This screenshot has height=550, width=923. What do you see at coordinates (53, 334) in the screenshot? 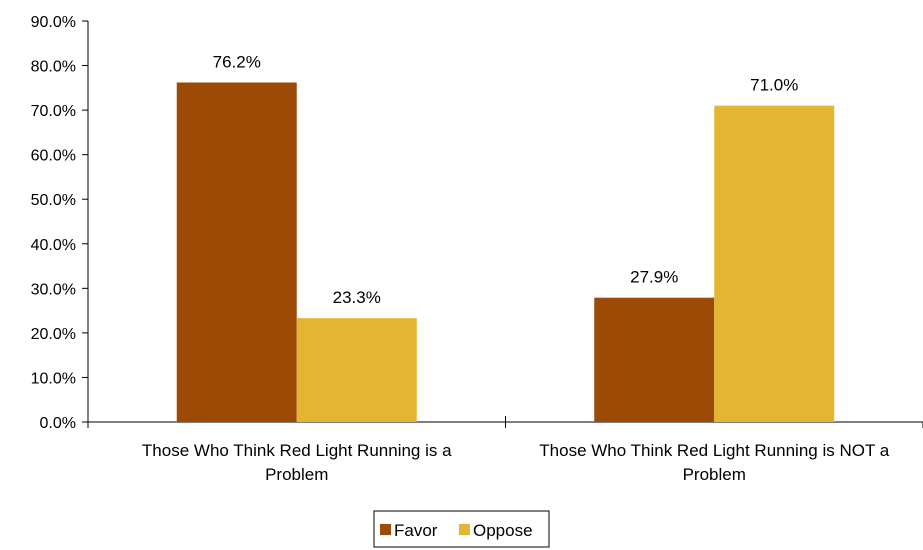
I see `y-tick-label: 20.0%` at bounding box center [53, 334].